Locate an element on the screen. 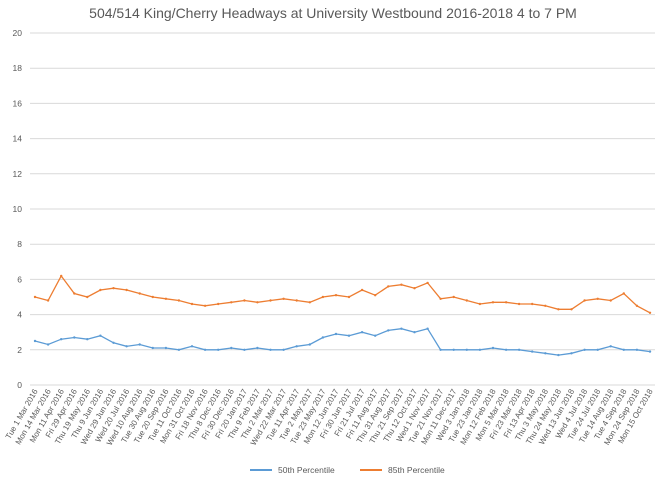 The height and width of the screenshot is (483, 660). legend: 50th Percentile 85th Percentile is located at coordinates (347, 470).